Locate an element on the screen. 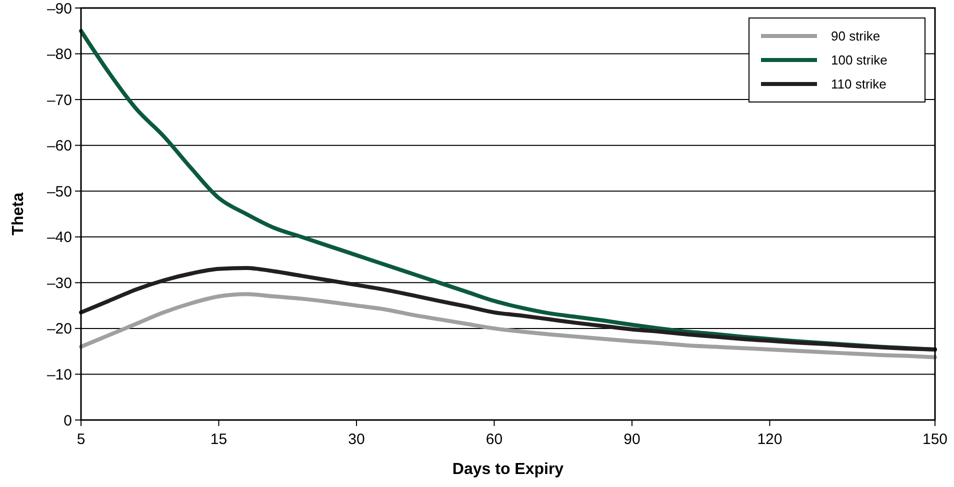 Image resolution: width=954 pixels, height=487 pixels. x-tick-label: 60 is located at coordinates (494, 439).